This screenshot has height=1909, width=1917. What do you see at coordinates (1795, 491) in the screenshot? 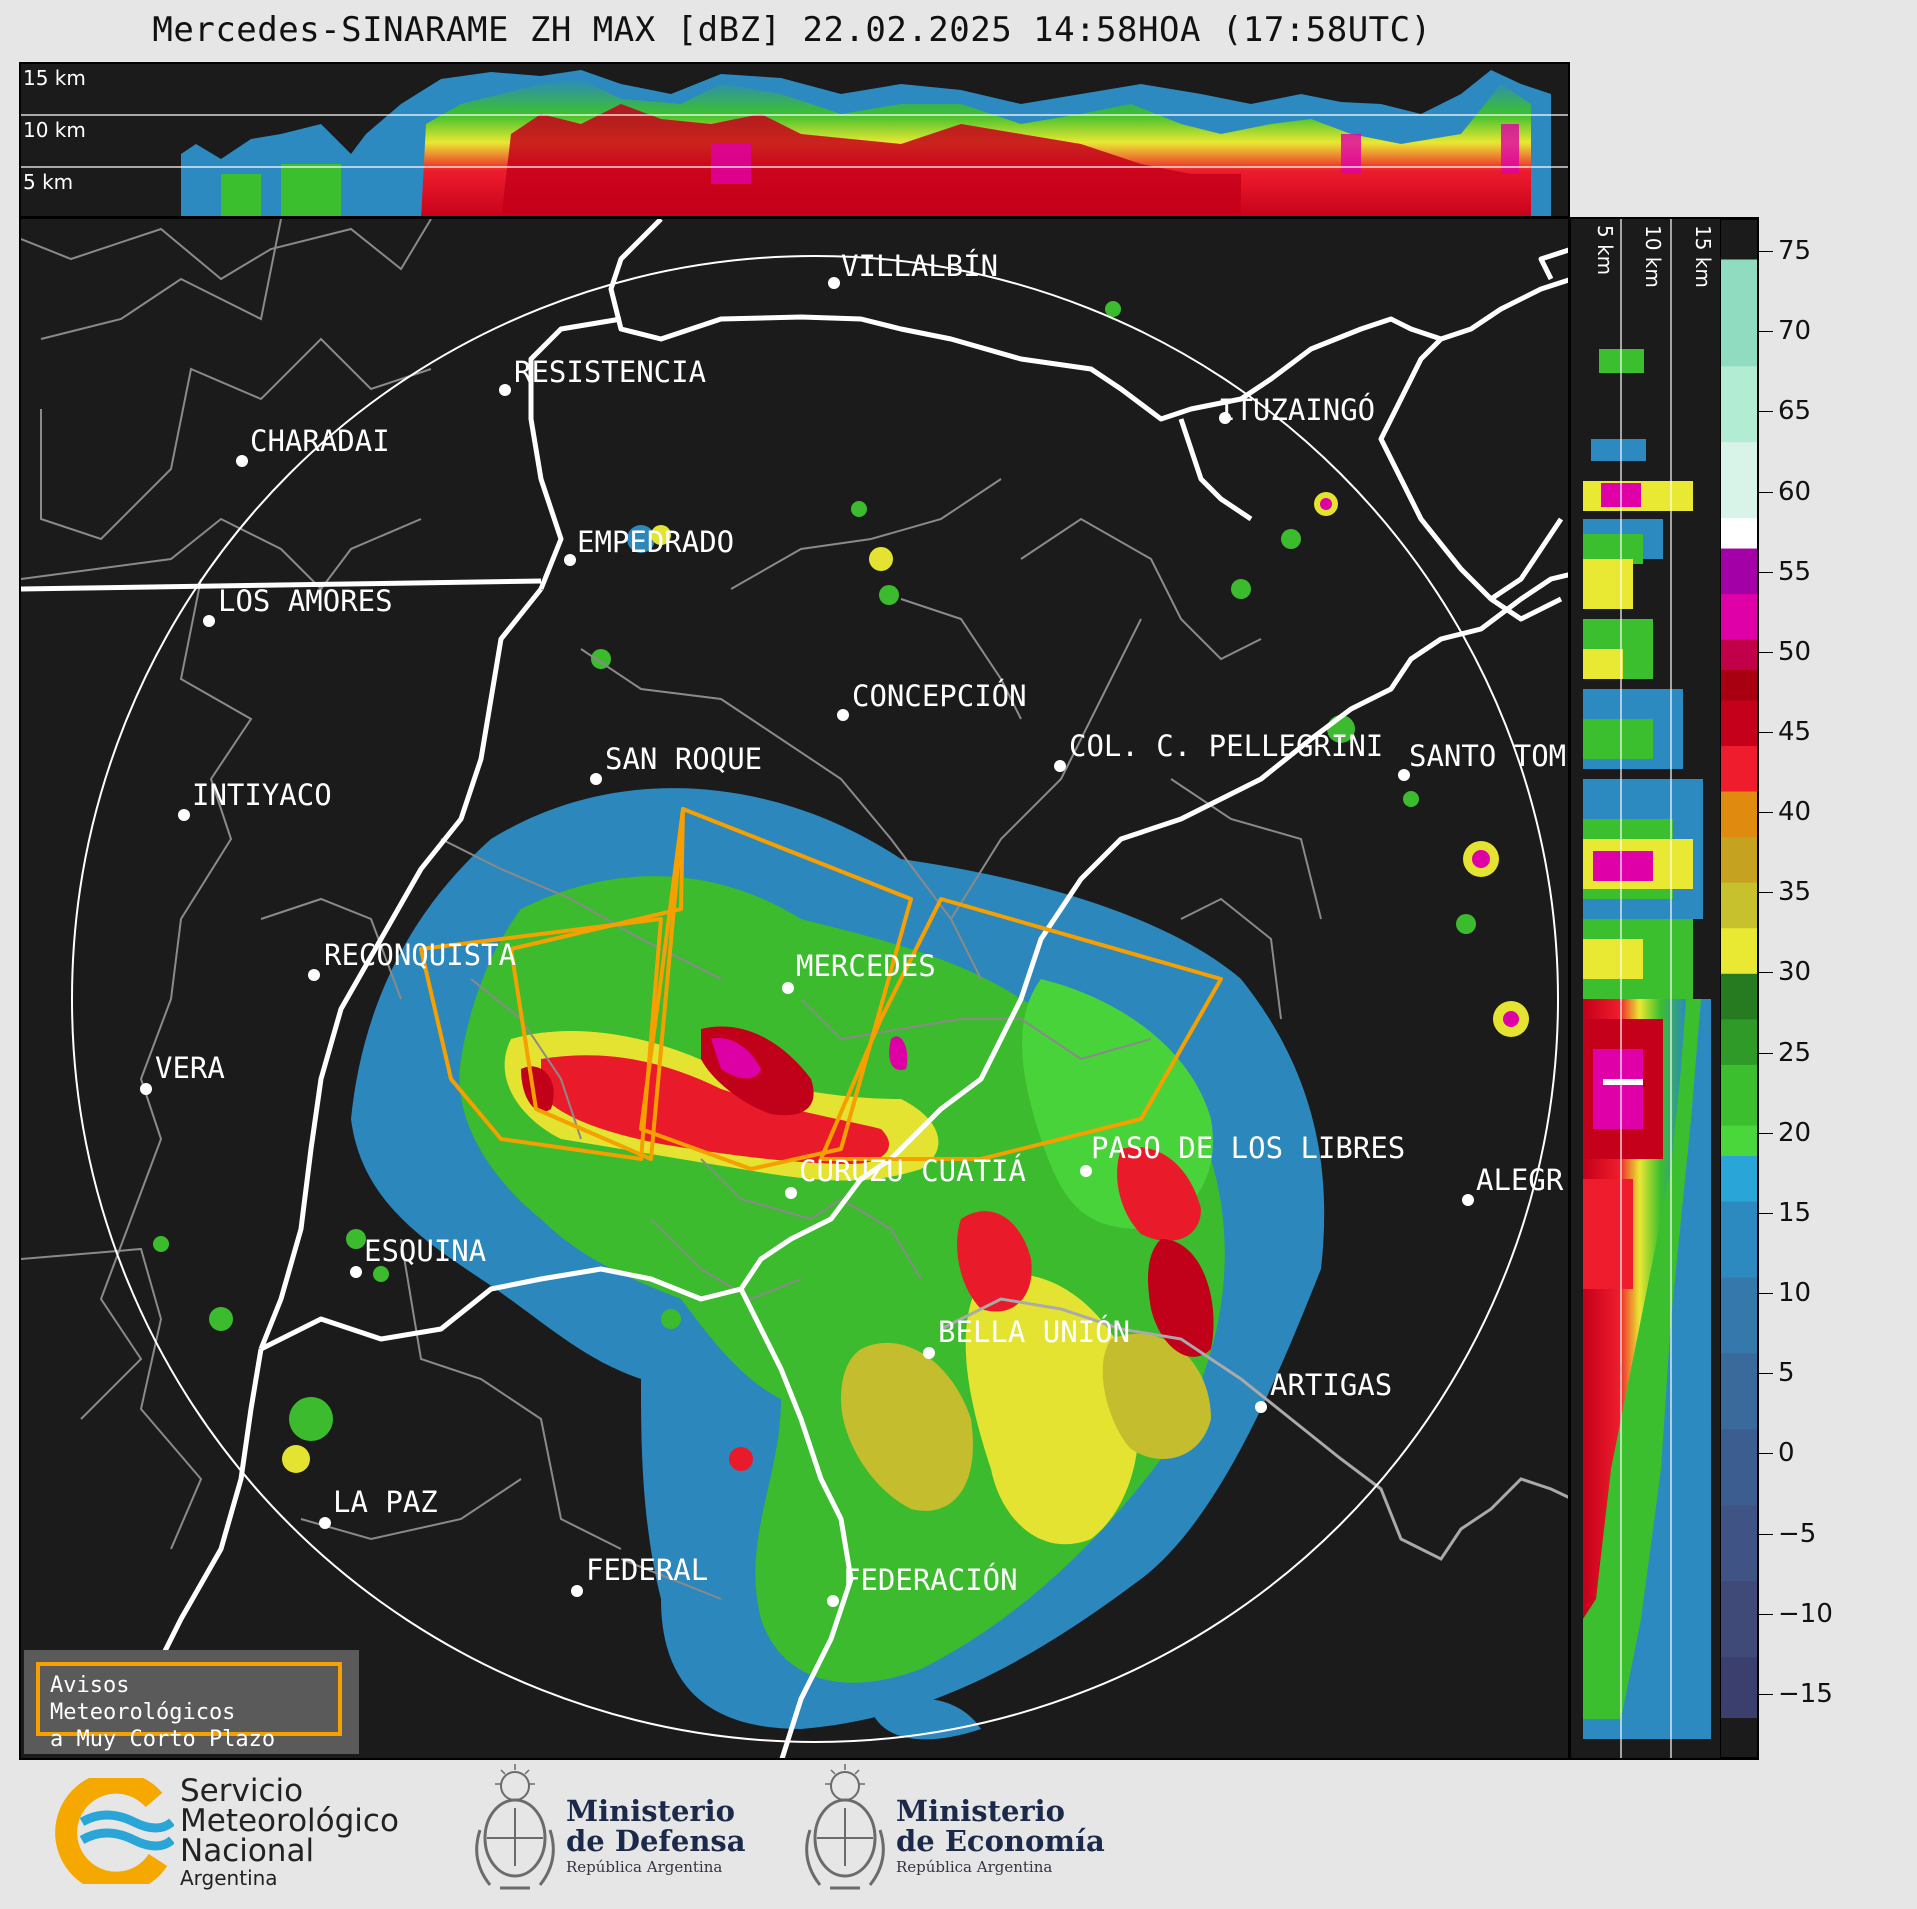
I see `colorbar-tick-label: 60` at bounding box center [1795, 491].